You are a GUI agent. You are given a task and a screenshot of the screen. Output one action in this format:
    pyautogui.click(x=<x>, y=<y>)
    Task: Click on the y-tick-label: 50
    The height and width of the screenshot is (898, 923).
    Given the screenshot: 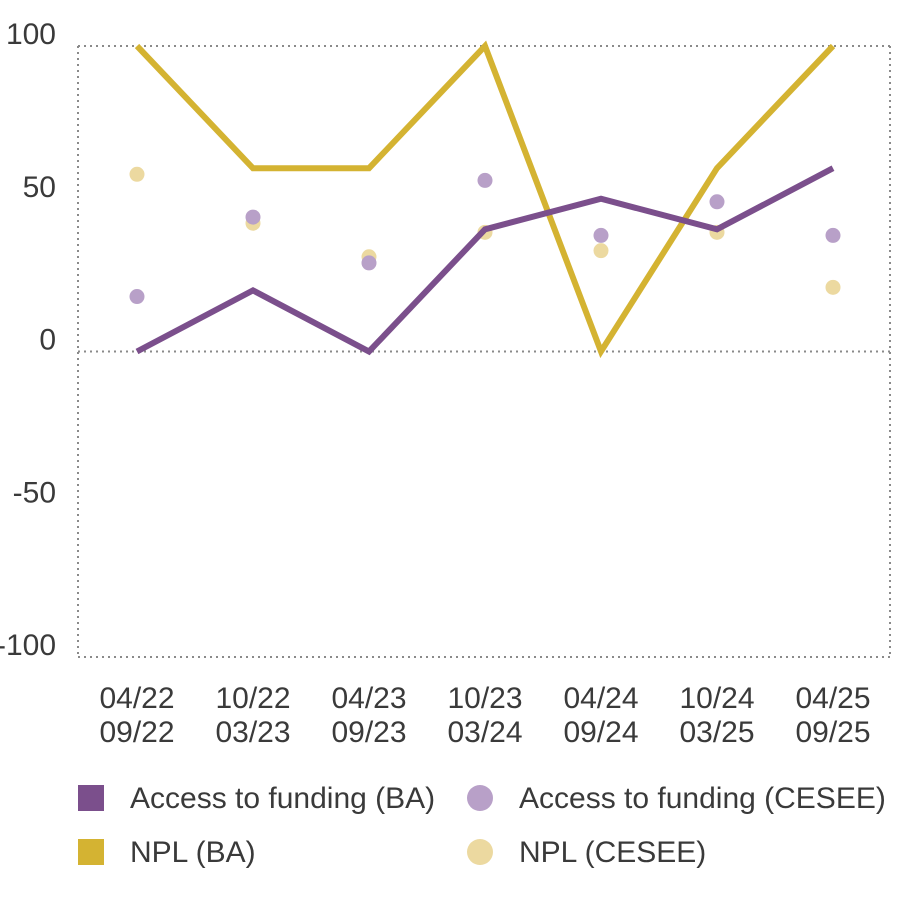 What is the action you would take?
    pyautogui.click(x=39, y=187)
    